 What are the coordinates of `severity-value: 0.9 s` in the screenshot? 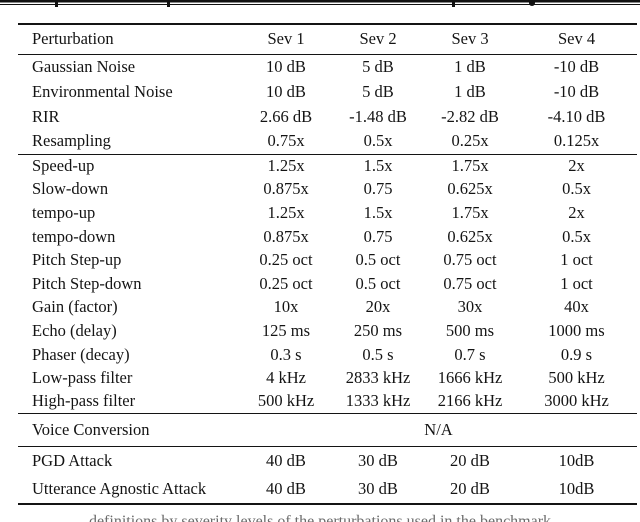 It's located at (576, 354).